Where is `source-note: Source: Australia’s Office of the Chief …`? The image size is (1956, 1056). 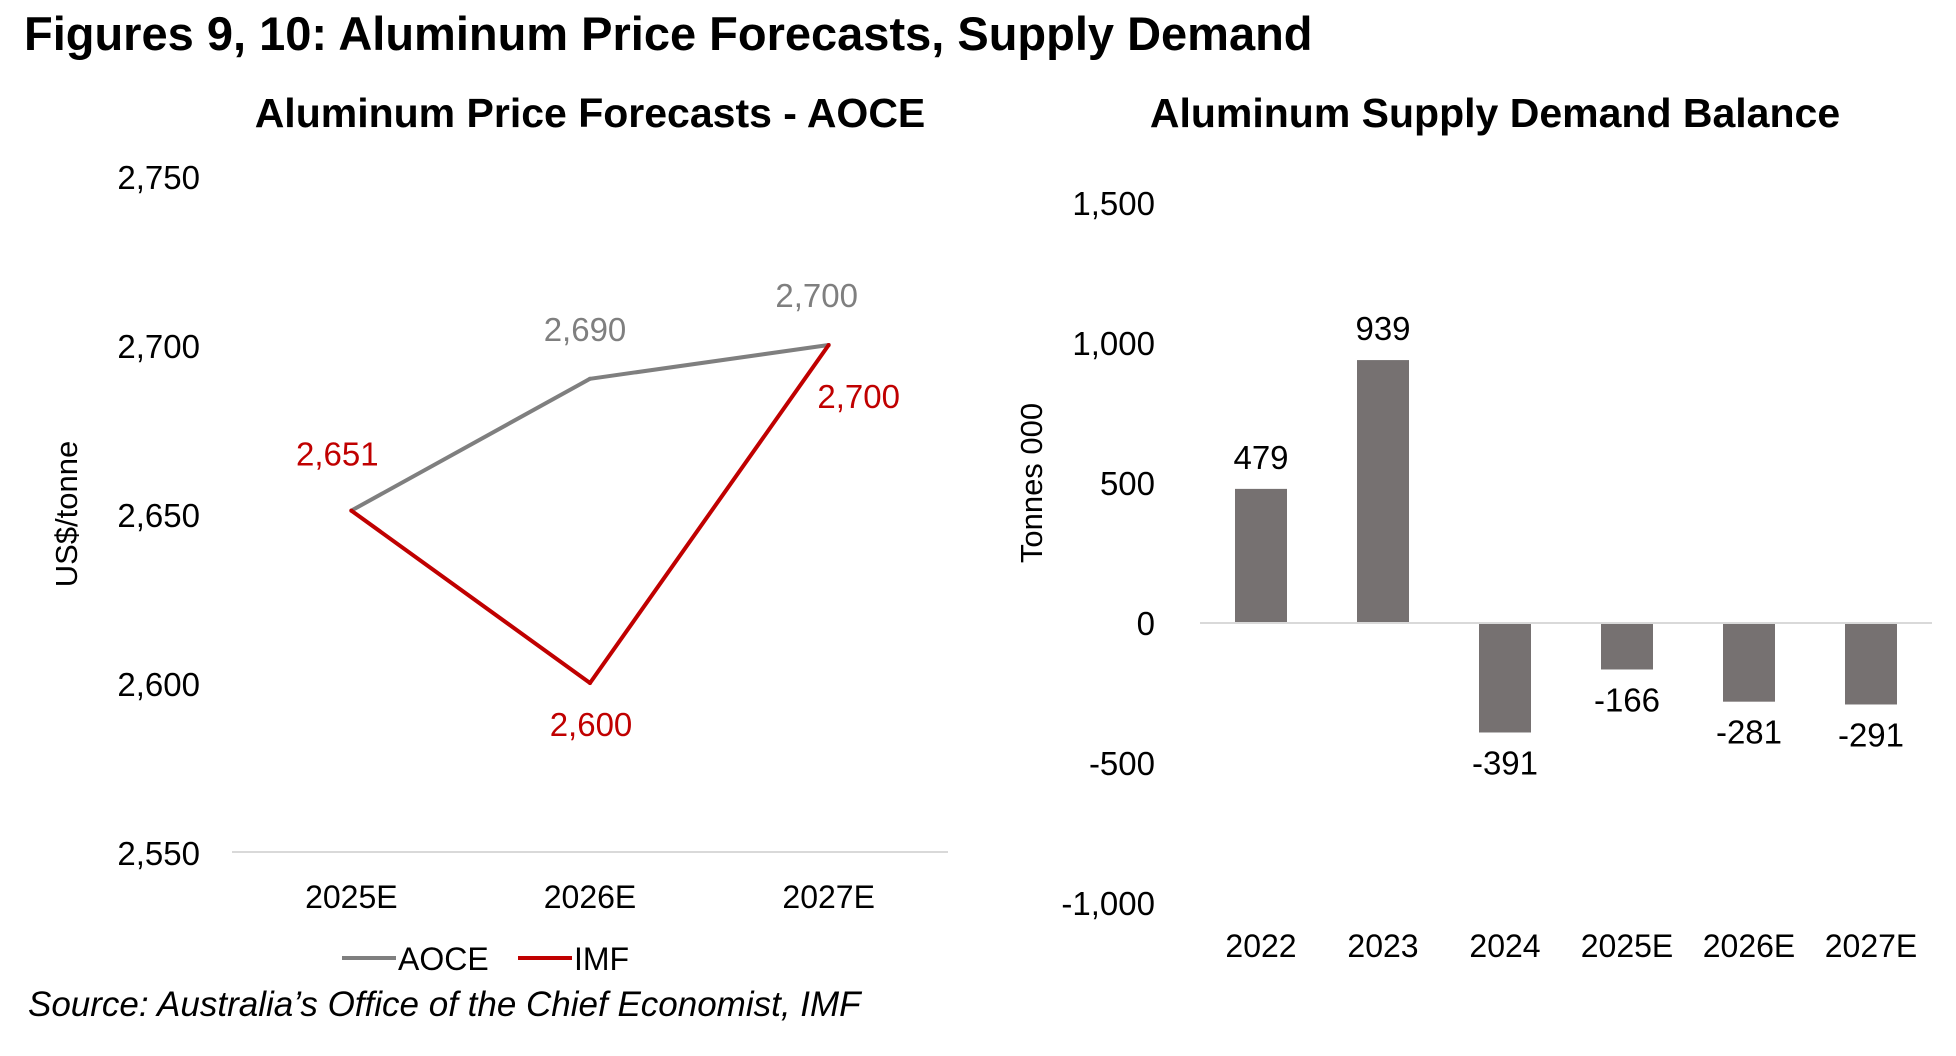 source-note: Source: Australia’s Office of the Chief … is located at coordinates (444, 1004).